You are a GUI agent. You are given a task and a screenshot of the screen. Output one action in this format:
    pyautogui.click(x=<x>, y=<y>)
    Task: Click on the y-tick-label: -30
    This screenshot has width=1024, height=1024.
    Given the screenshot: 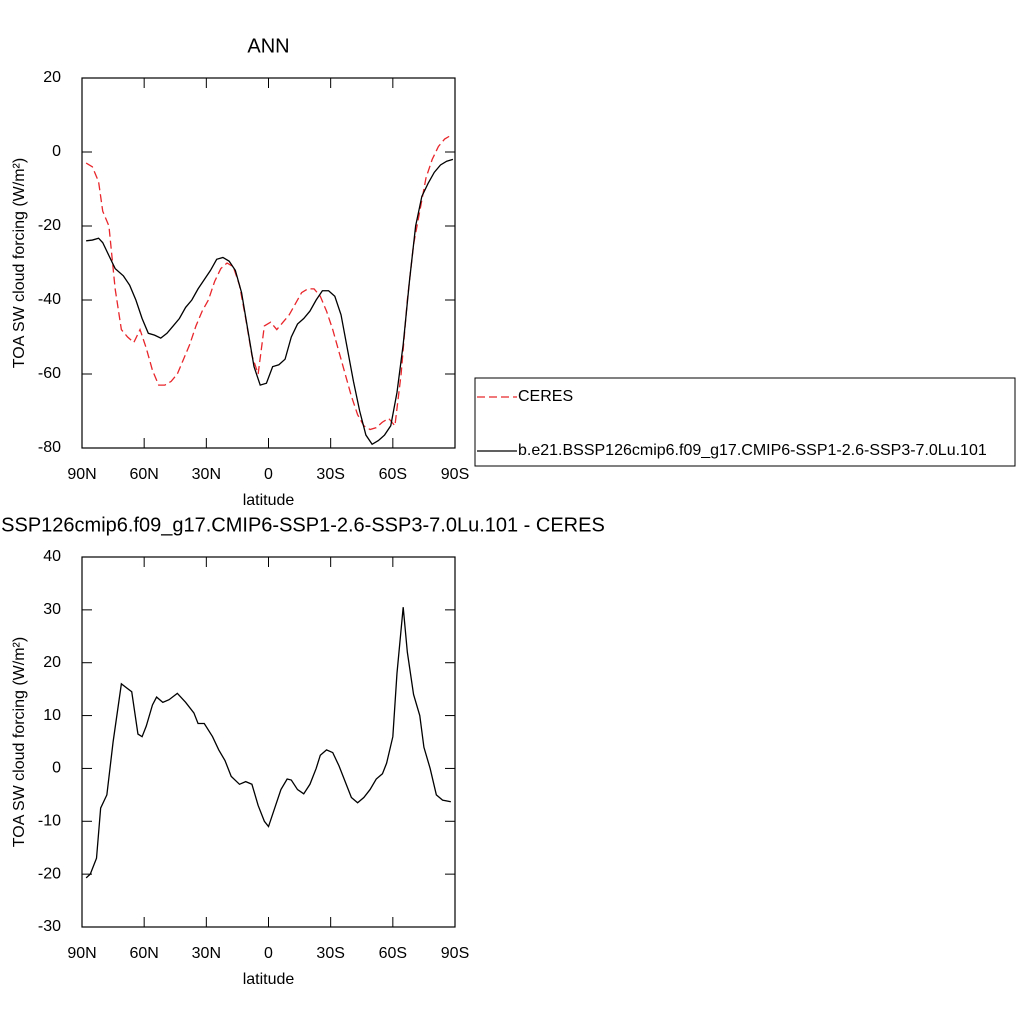 What is the action you would take?
    pyautogui.click(x=49, y=926)
    